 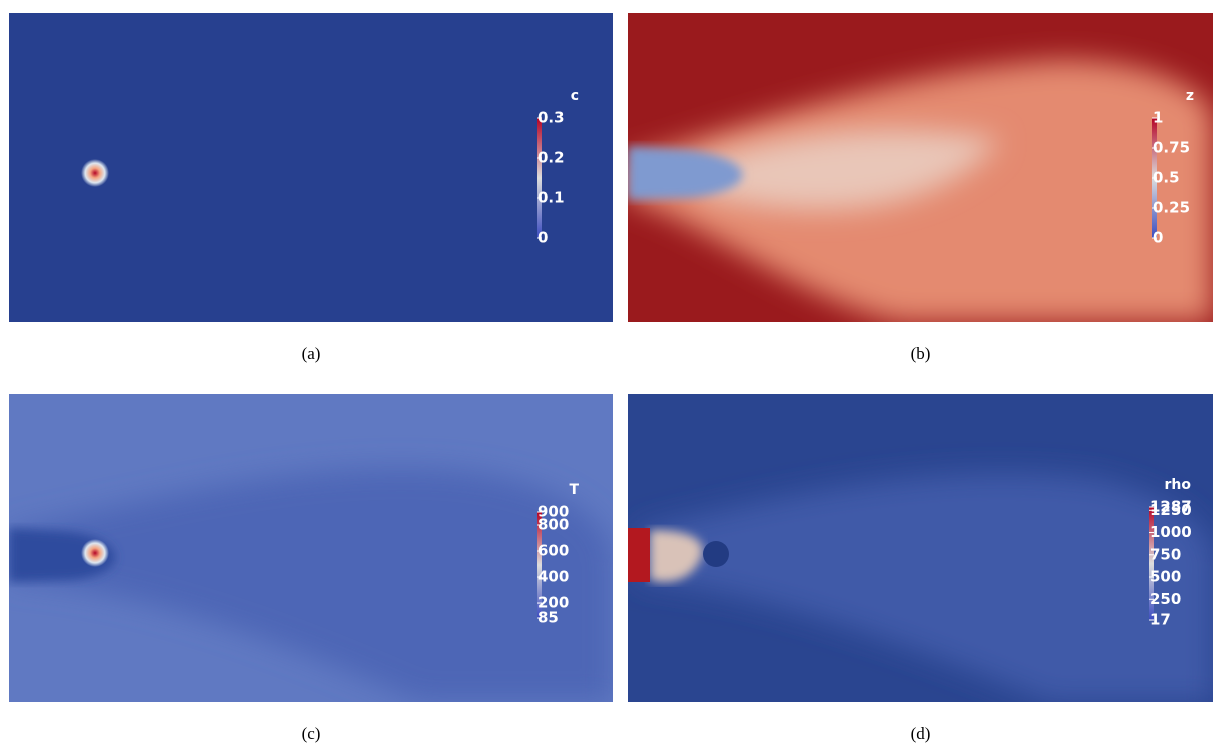 I want to click on colorbar-tick-label: 750, so click(x=1165, y=554).